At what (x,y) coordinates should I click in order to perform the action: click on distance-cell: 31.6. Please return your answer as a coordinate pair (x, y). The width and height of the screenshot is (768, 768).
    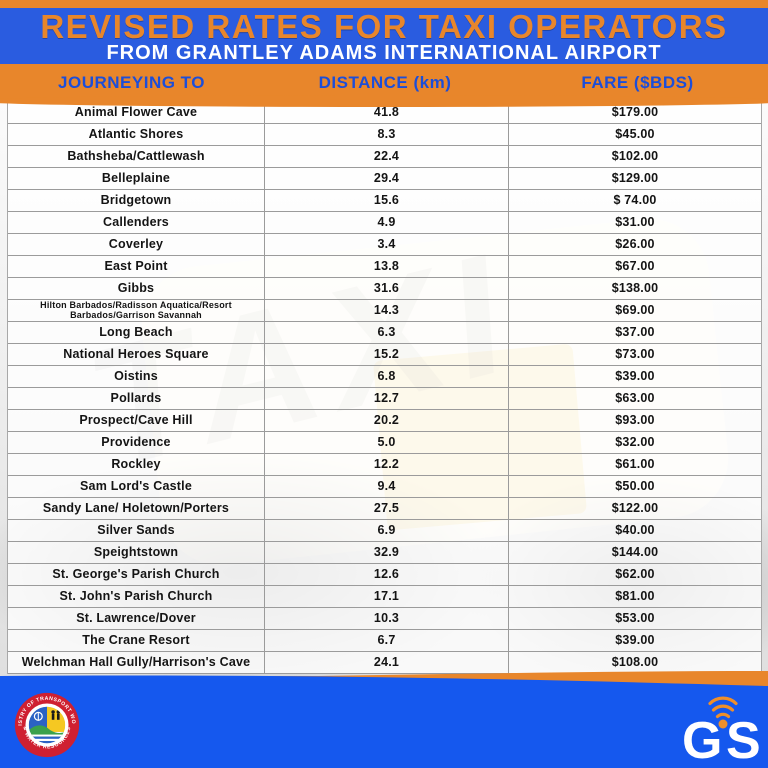
    Looking at the image, I should click on (386, 288).